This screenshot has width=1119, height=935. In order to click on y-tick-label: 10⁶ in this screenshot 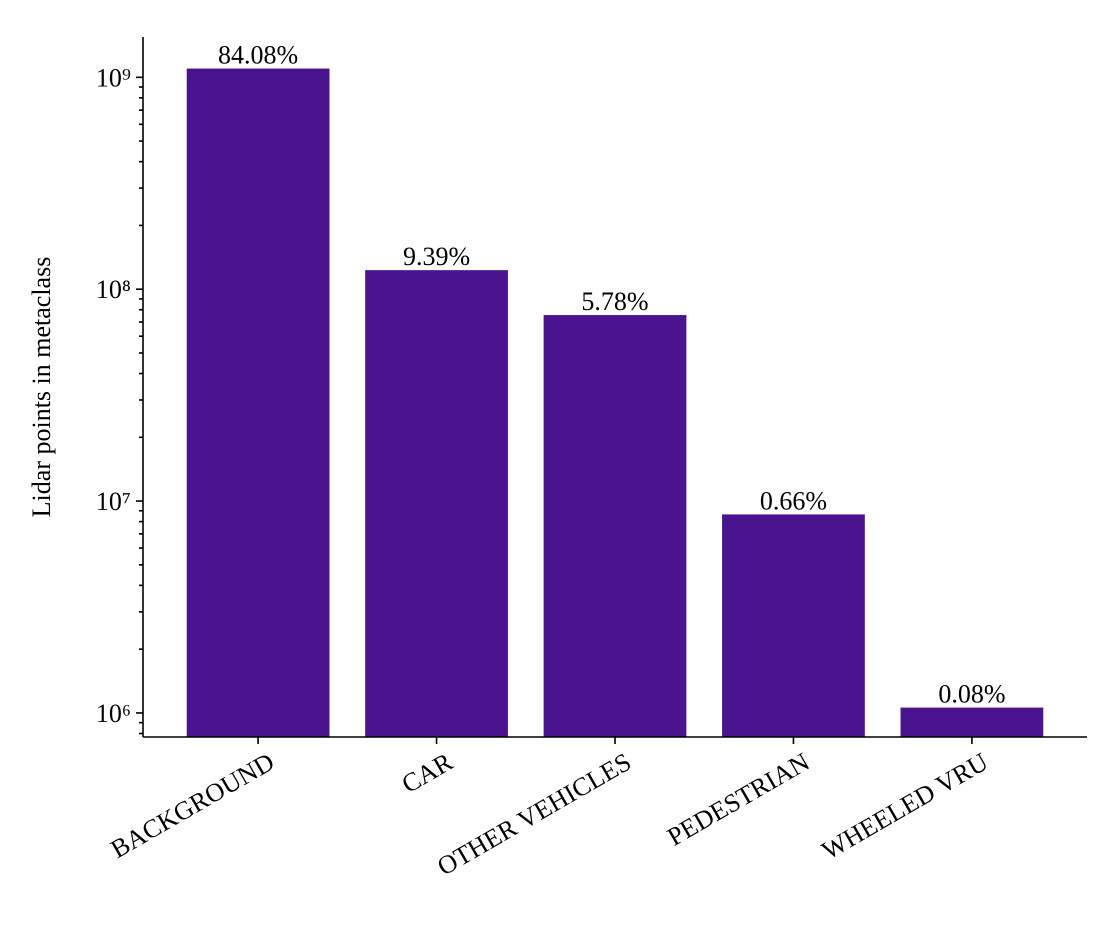, I will do `click(113, 713)`.